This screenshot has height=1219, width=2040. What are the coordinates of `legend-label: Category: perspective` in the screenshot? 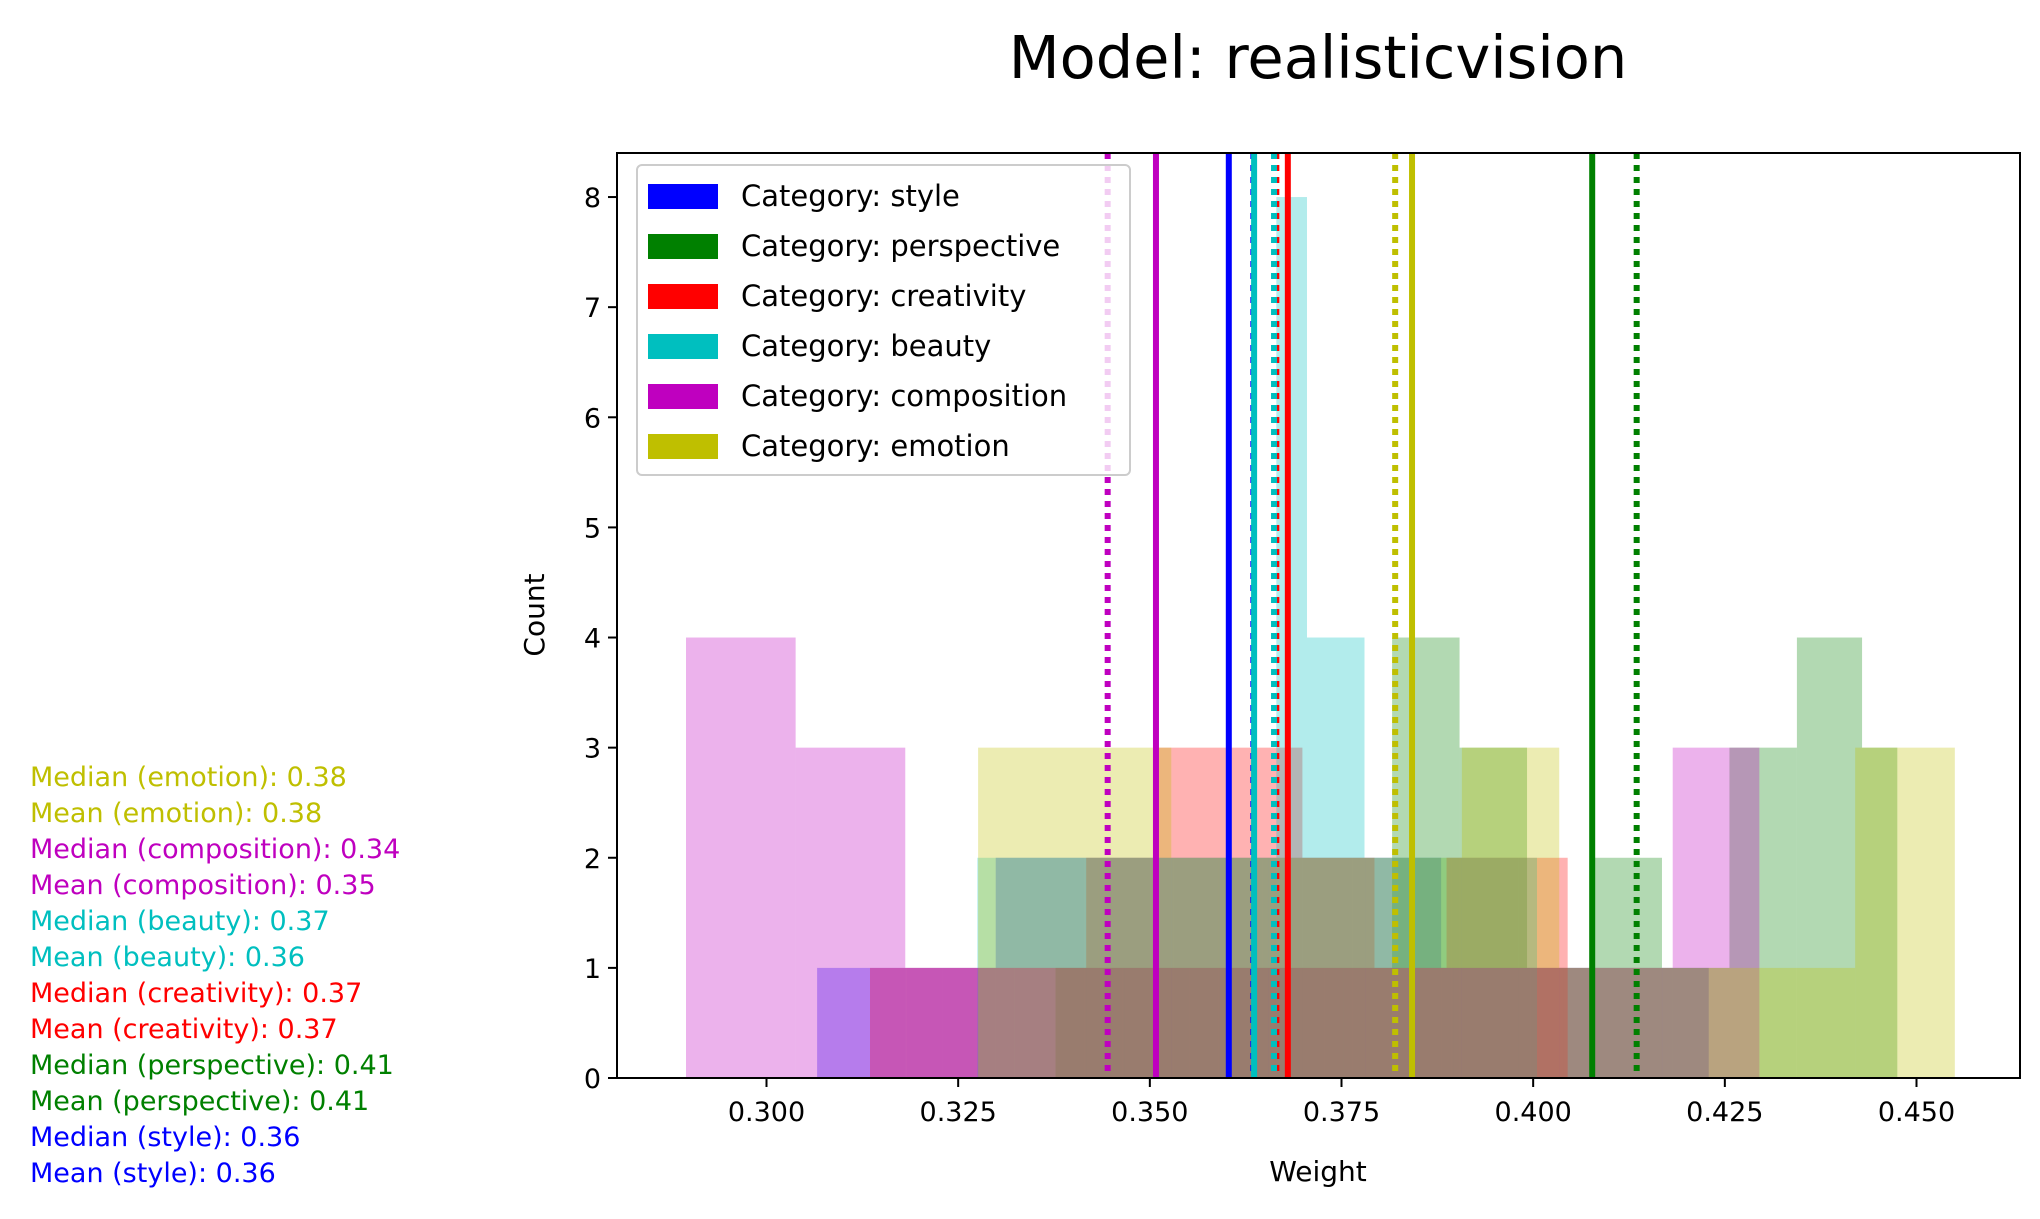 It's located at (900, 246).